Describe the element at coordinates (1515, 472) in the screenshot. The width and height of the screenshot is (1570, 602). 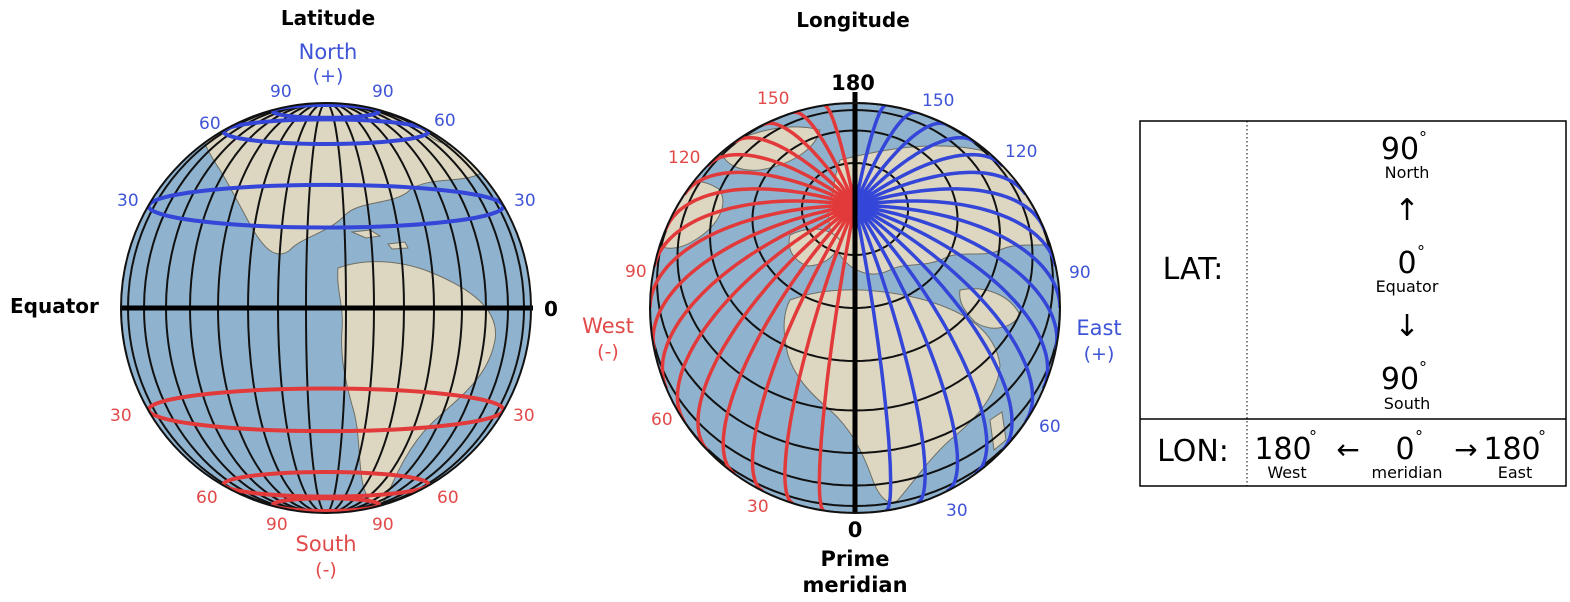
I see `lon-east-name: East` at that location.